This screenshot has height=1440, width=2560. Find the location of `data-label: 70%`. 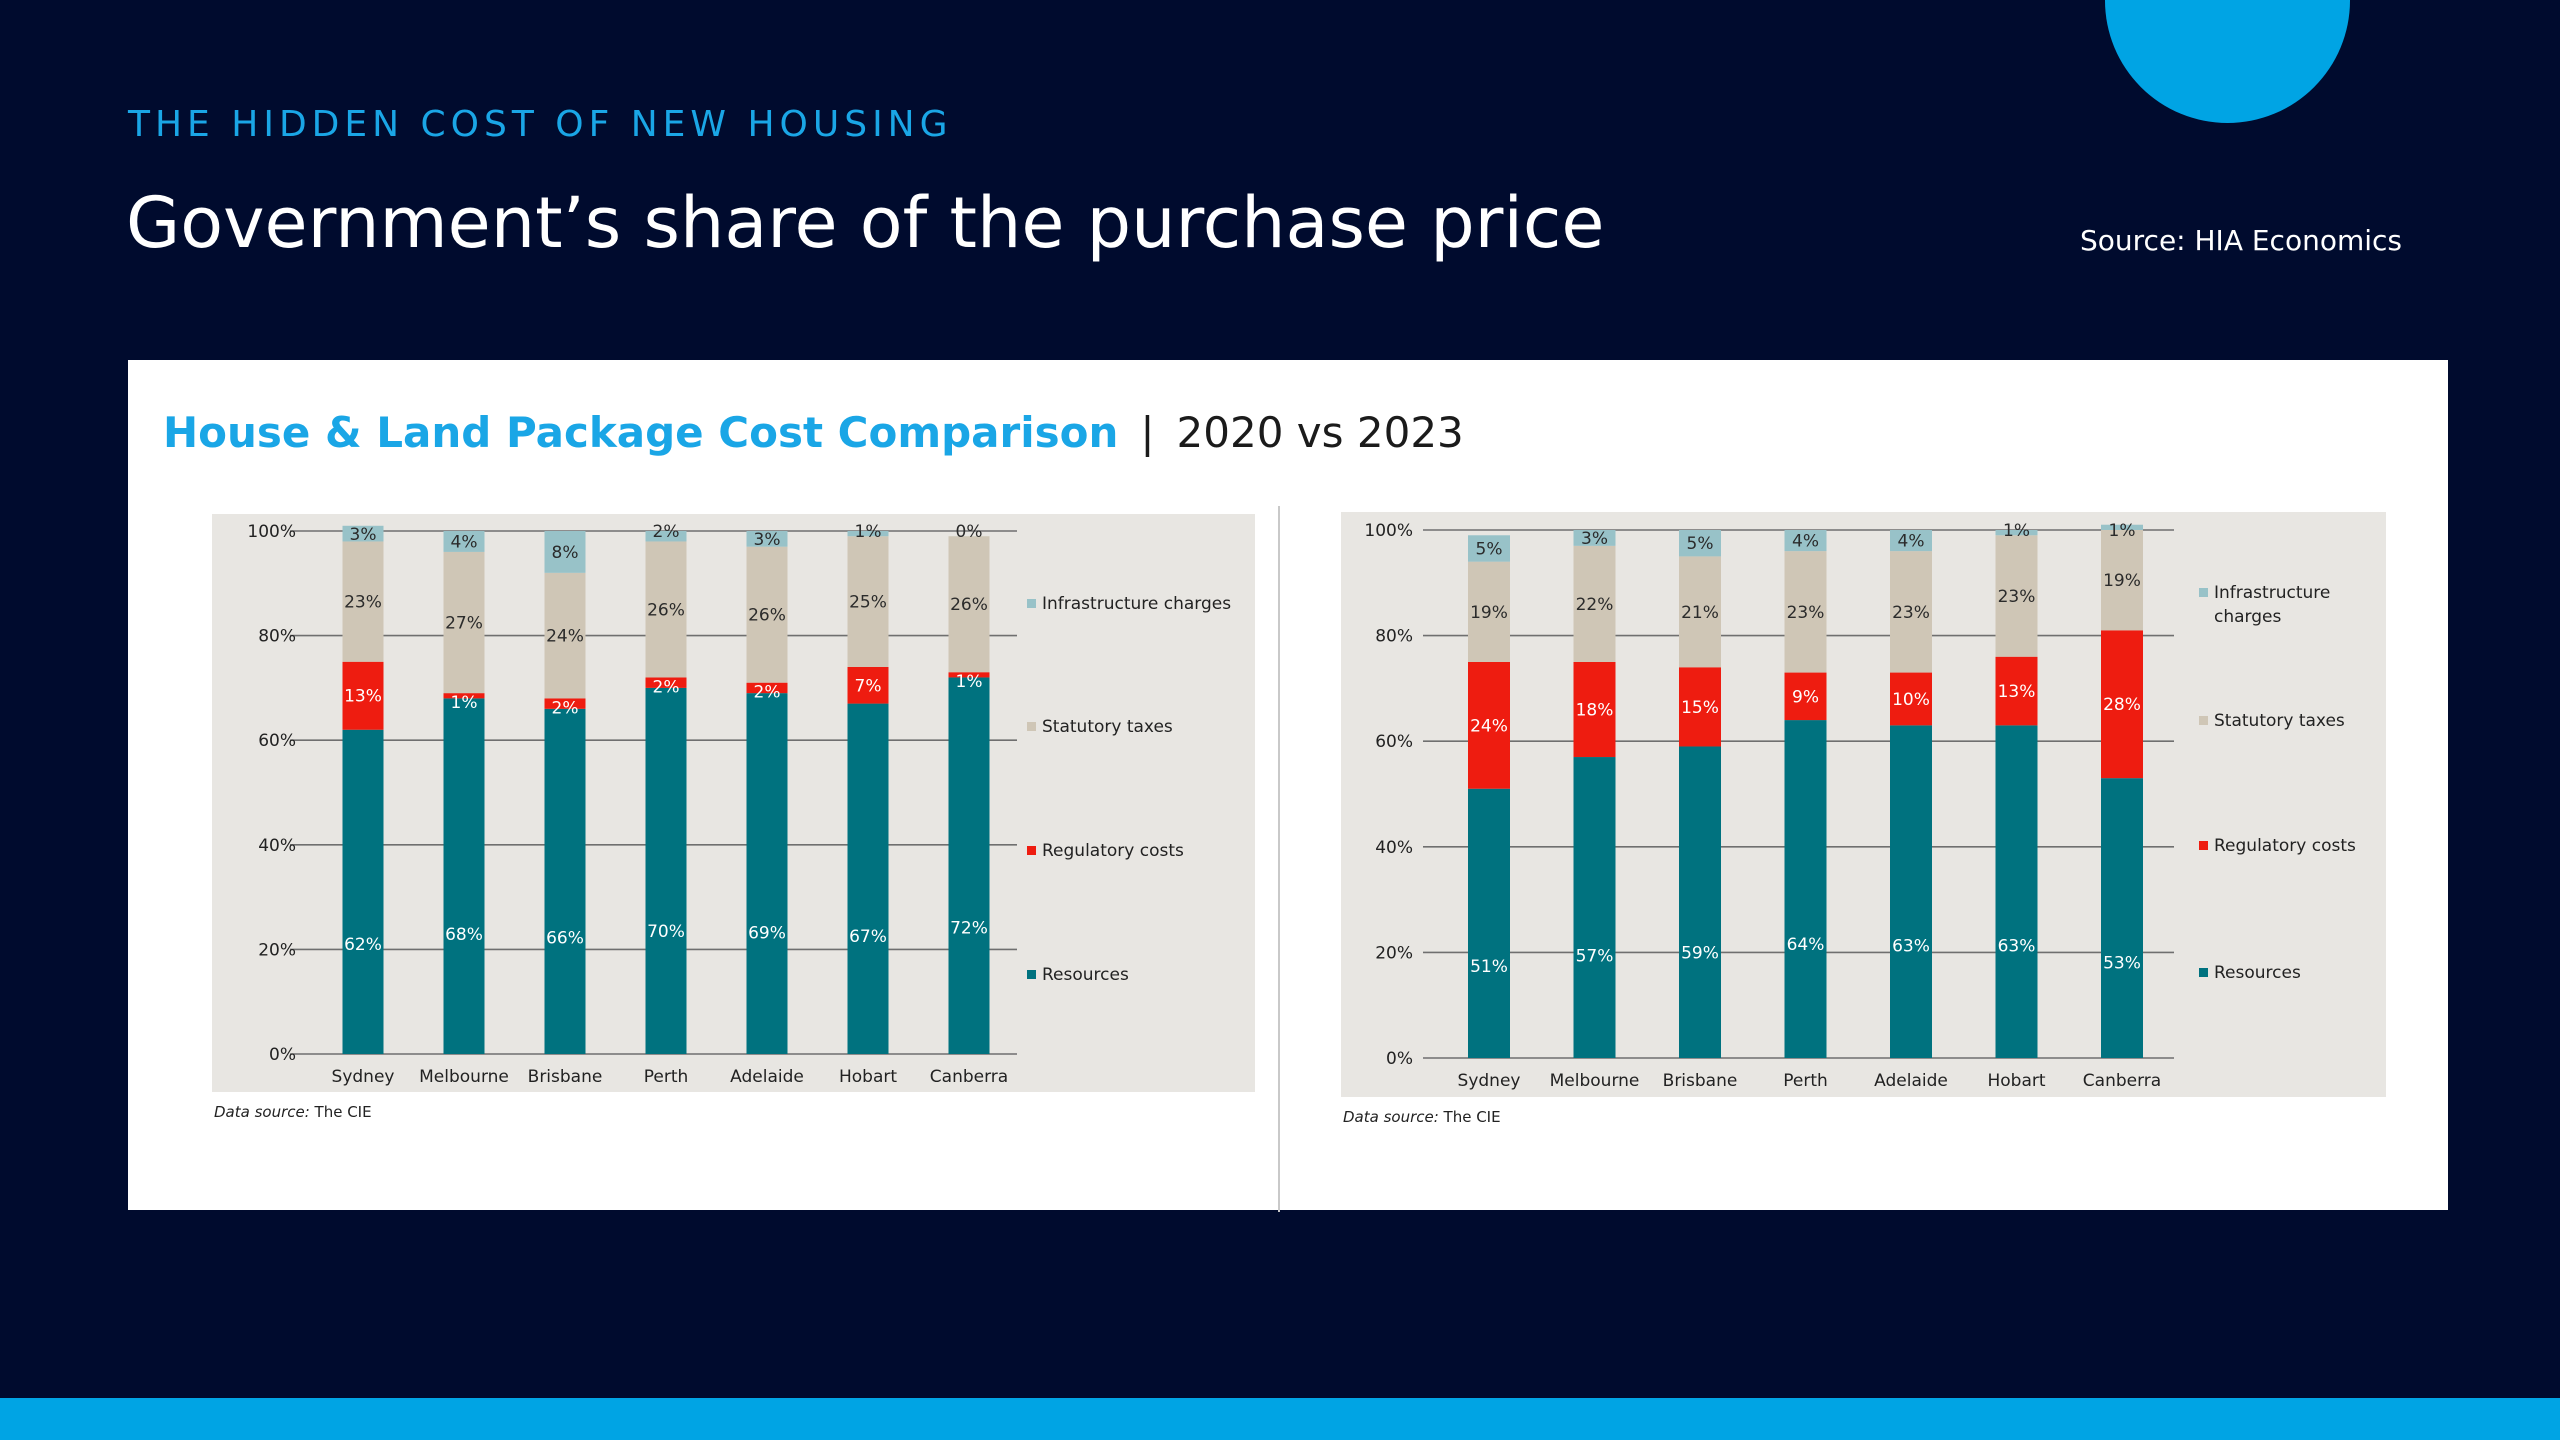

data-label: 70% is located at coordinates (666, 932).